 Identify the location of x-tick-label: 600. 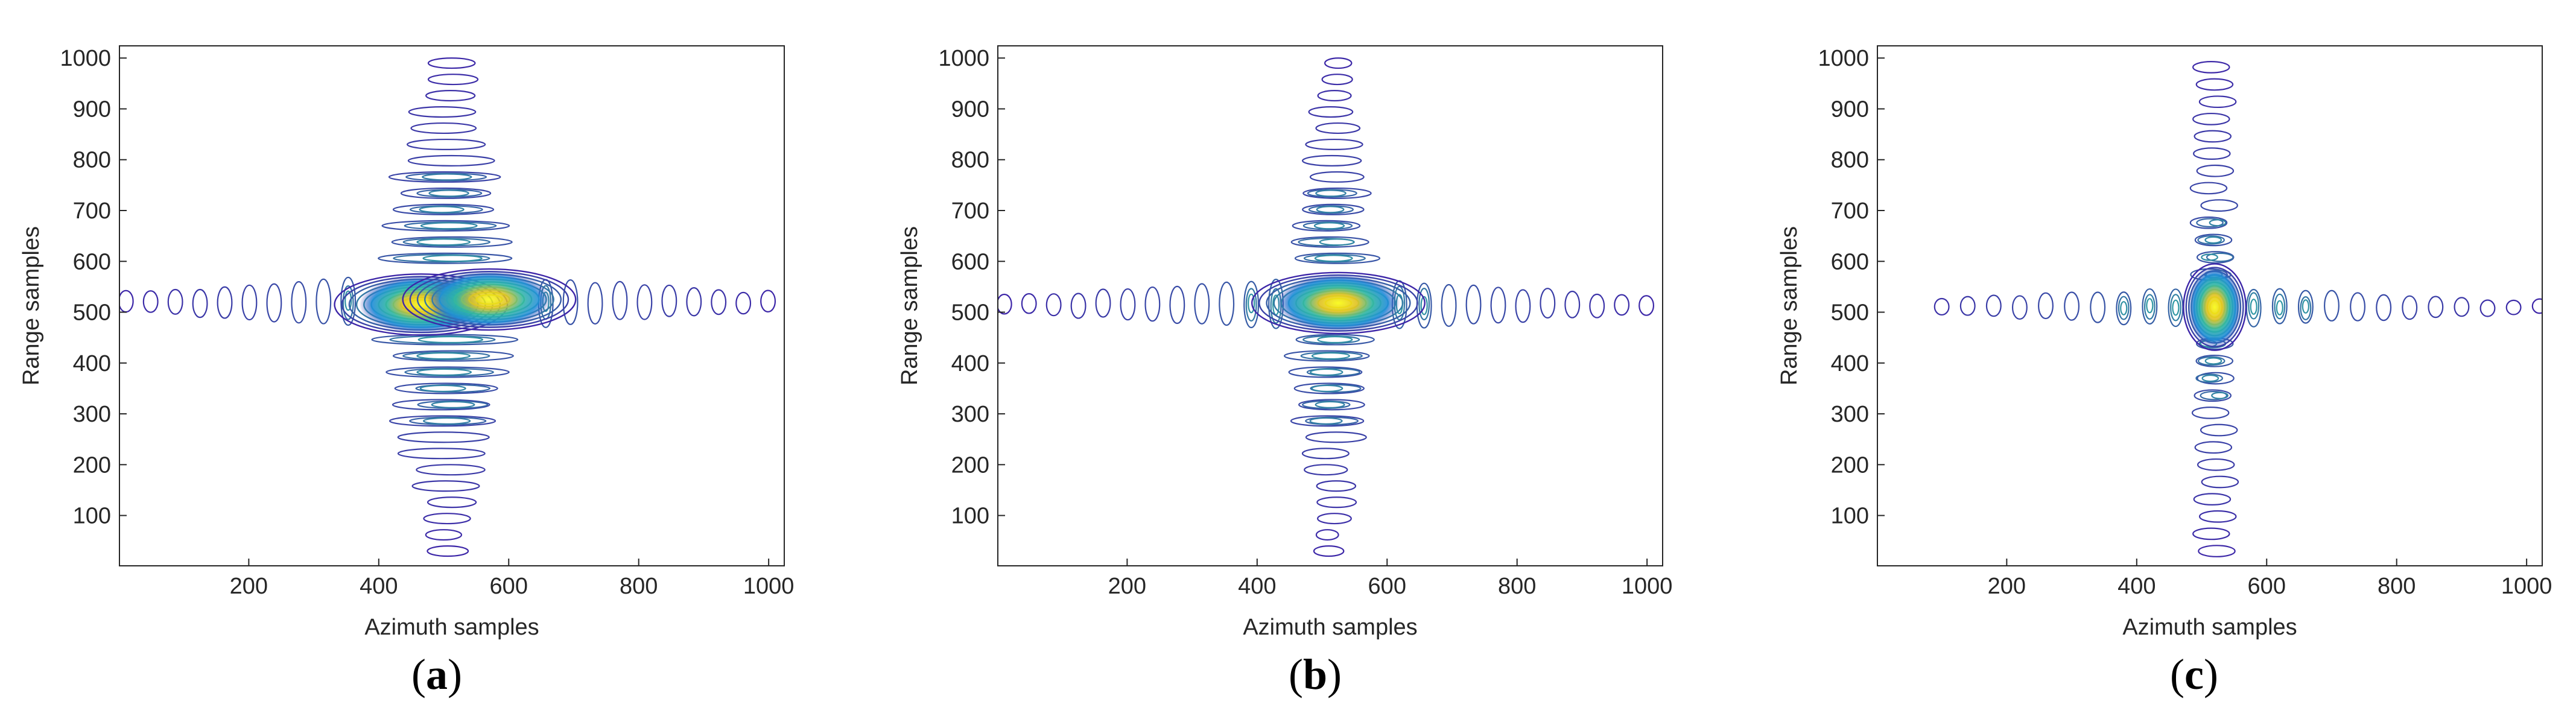
(1387, 586).